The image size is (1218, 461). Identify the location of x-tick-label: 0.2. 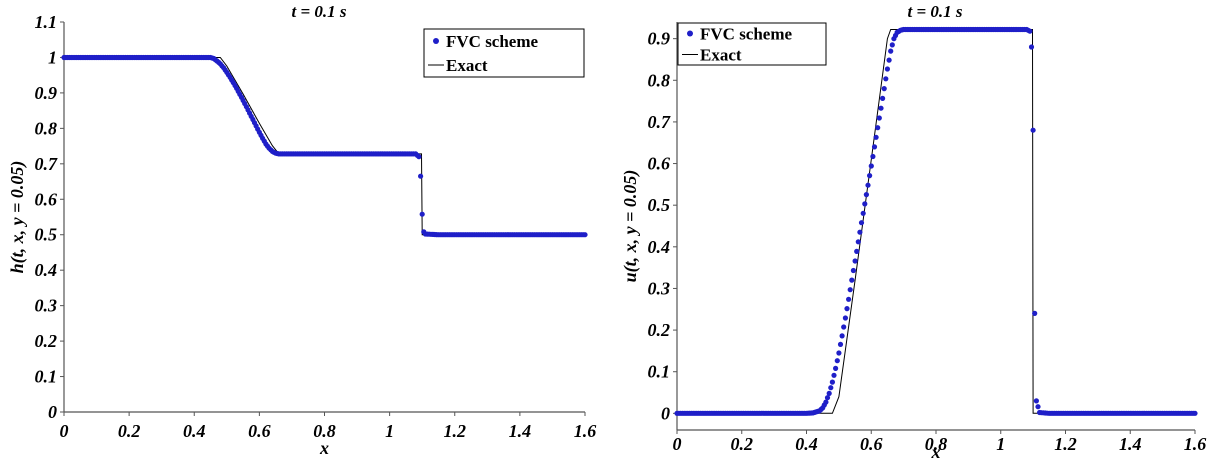
(129, 431).